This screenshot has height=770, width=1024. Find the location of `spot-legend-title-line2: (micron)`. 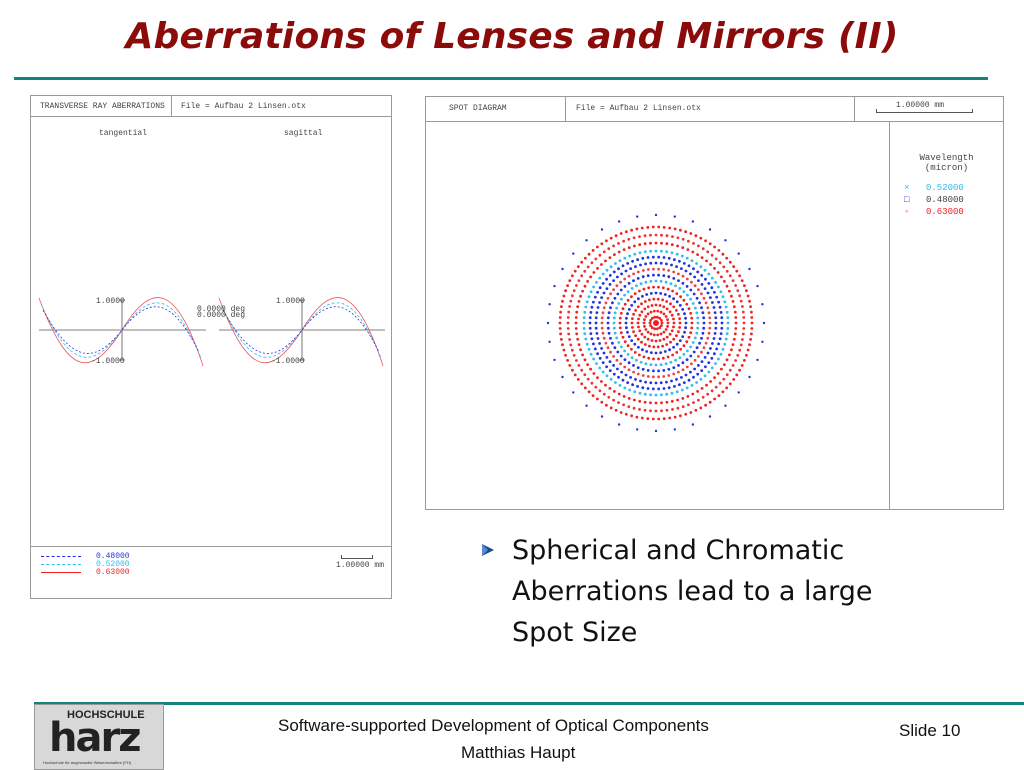

spot-legend-title-line2: (micron) is located at coordinates (946, 168).